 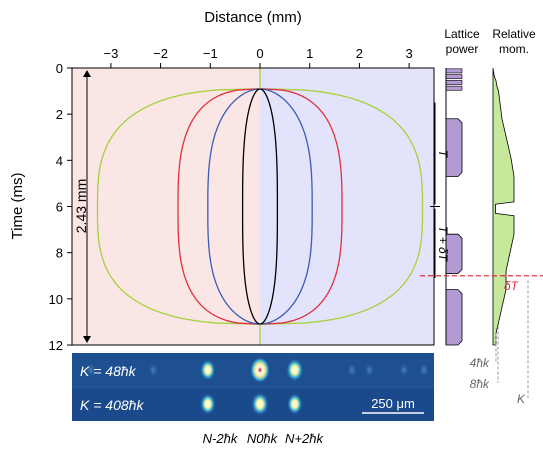 I want to click on step-label: K, so click(x=521, y=399).